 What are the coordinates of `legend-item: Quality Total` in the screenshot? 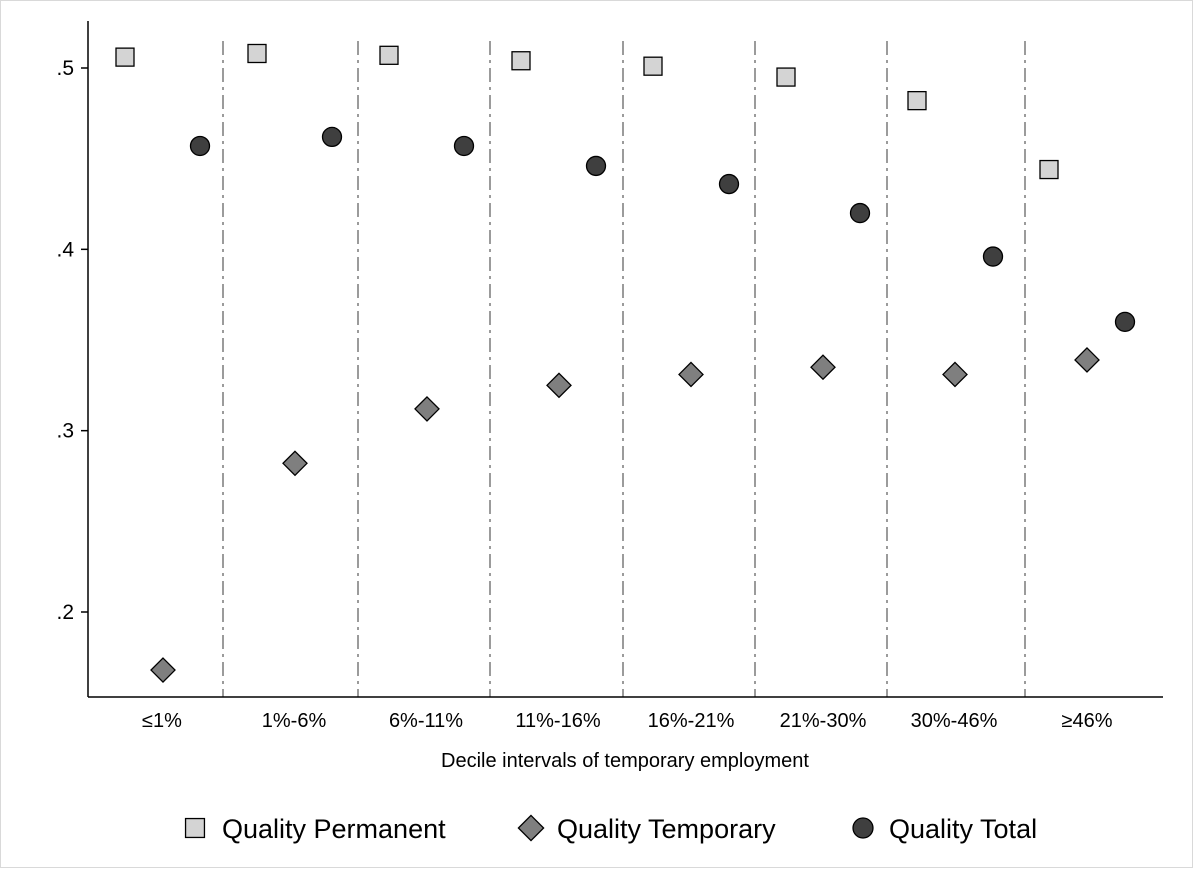 It's located at (944, 829).